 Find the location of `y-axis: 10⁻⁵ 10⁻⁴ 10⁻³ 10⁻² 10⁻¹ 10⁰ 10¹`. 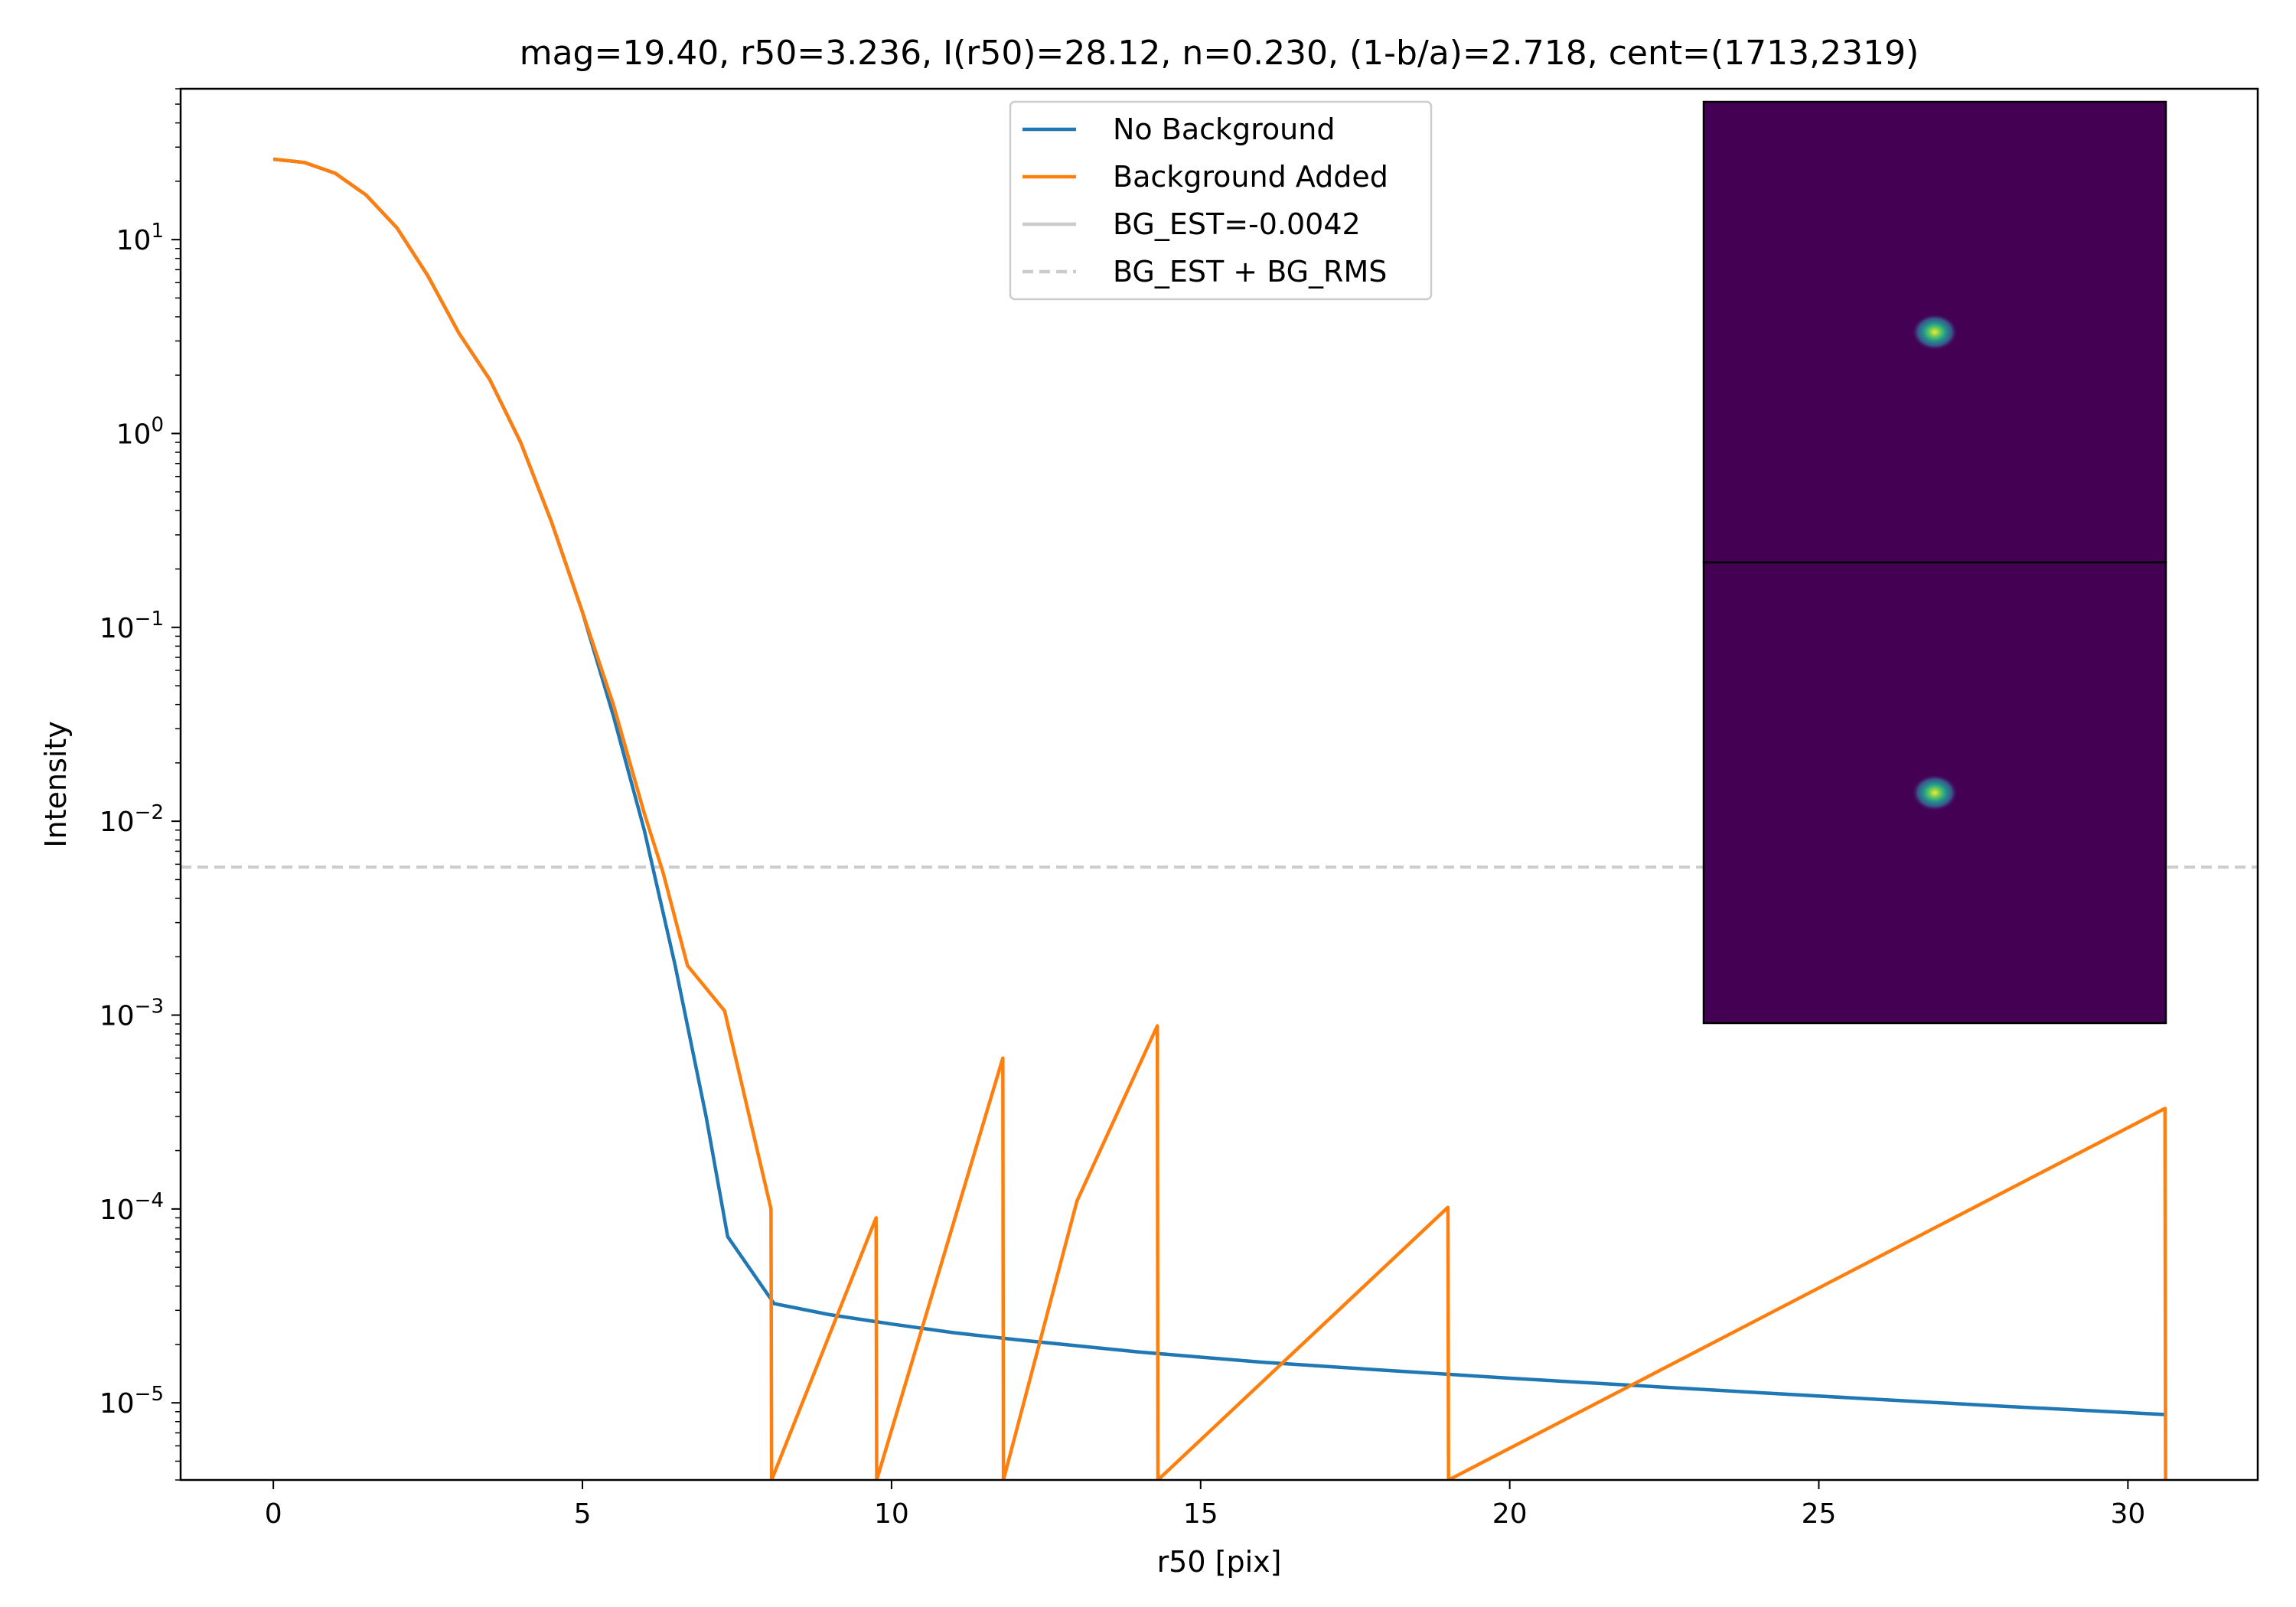

y-axis: 10⁻⁵ 10⁻⁴ 10⁻³ 10⁻² 10⁻¹ 10⁰ 10¹ is located at coordinates (140, 784).